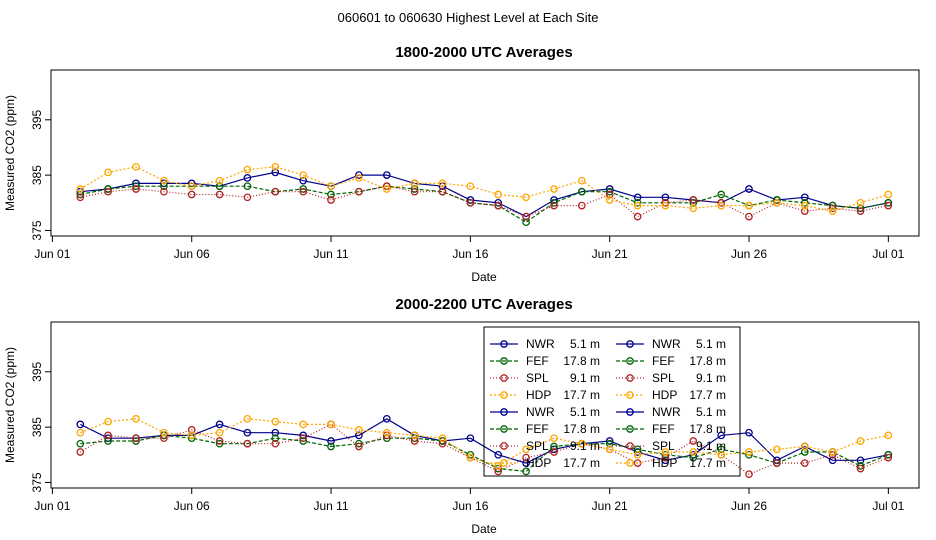 The width and height of the screenshot is (936, 540). I want to click on series-line-hdp, so click(484, 189).